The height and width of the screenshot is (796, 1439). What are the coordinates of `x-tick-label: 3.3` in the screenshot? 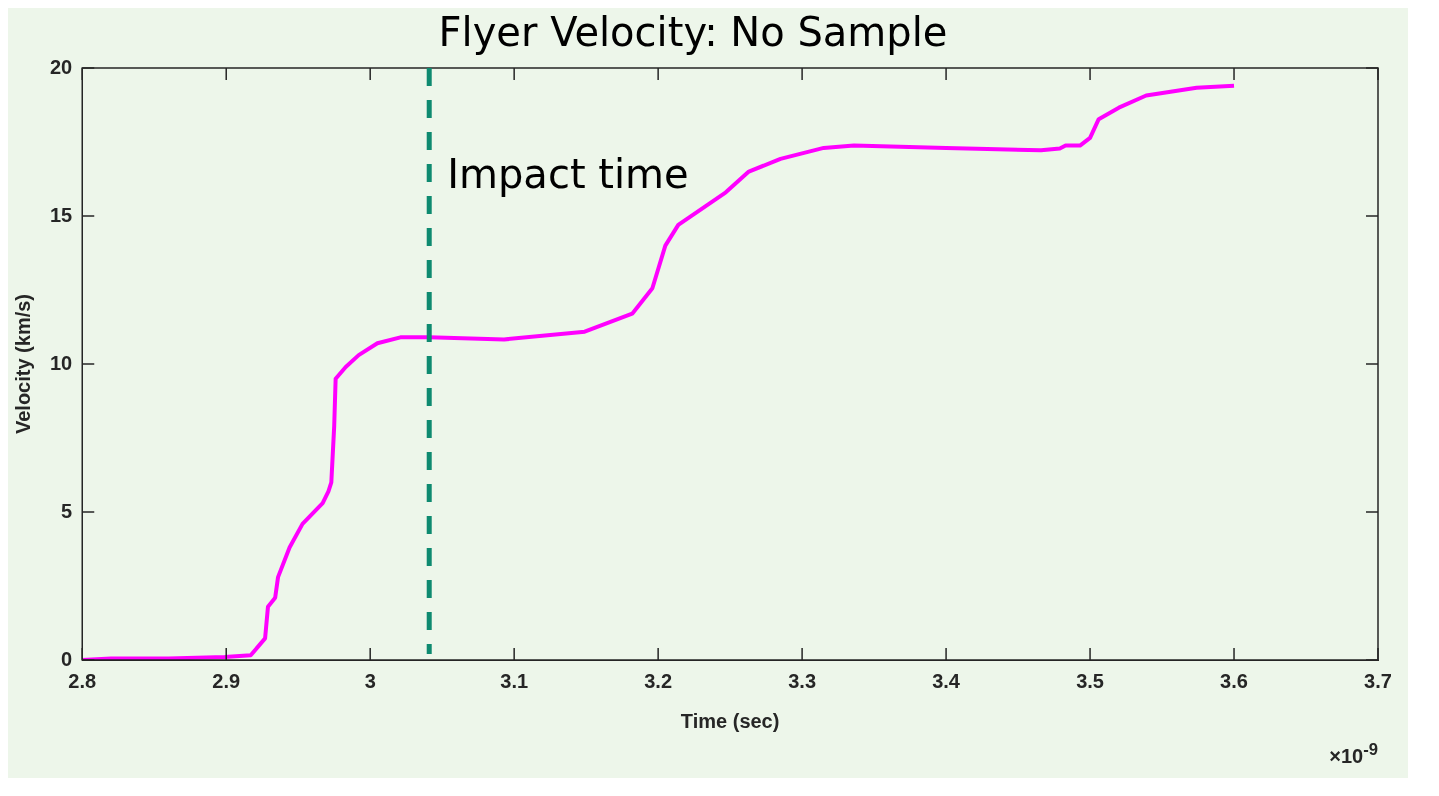 It's located at (802, 680).